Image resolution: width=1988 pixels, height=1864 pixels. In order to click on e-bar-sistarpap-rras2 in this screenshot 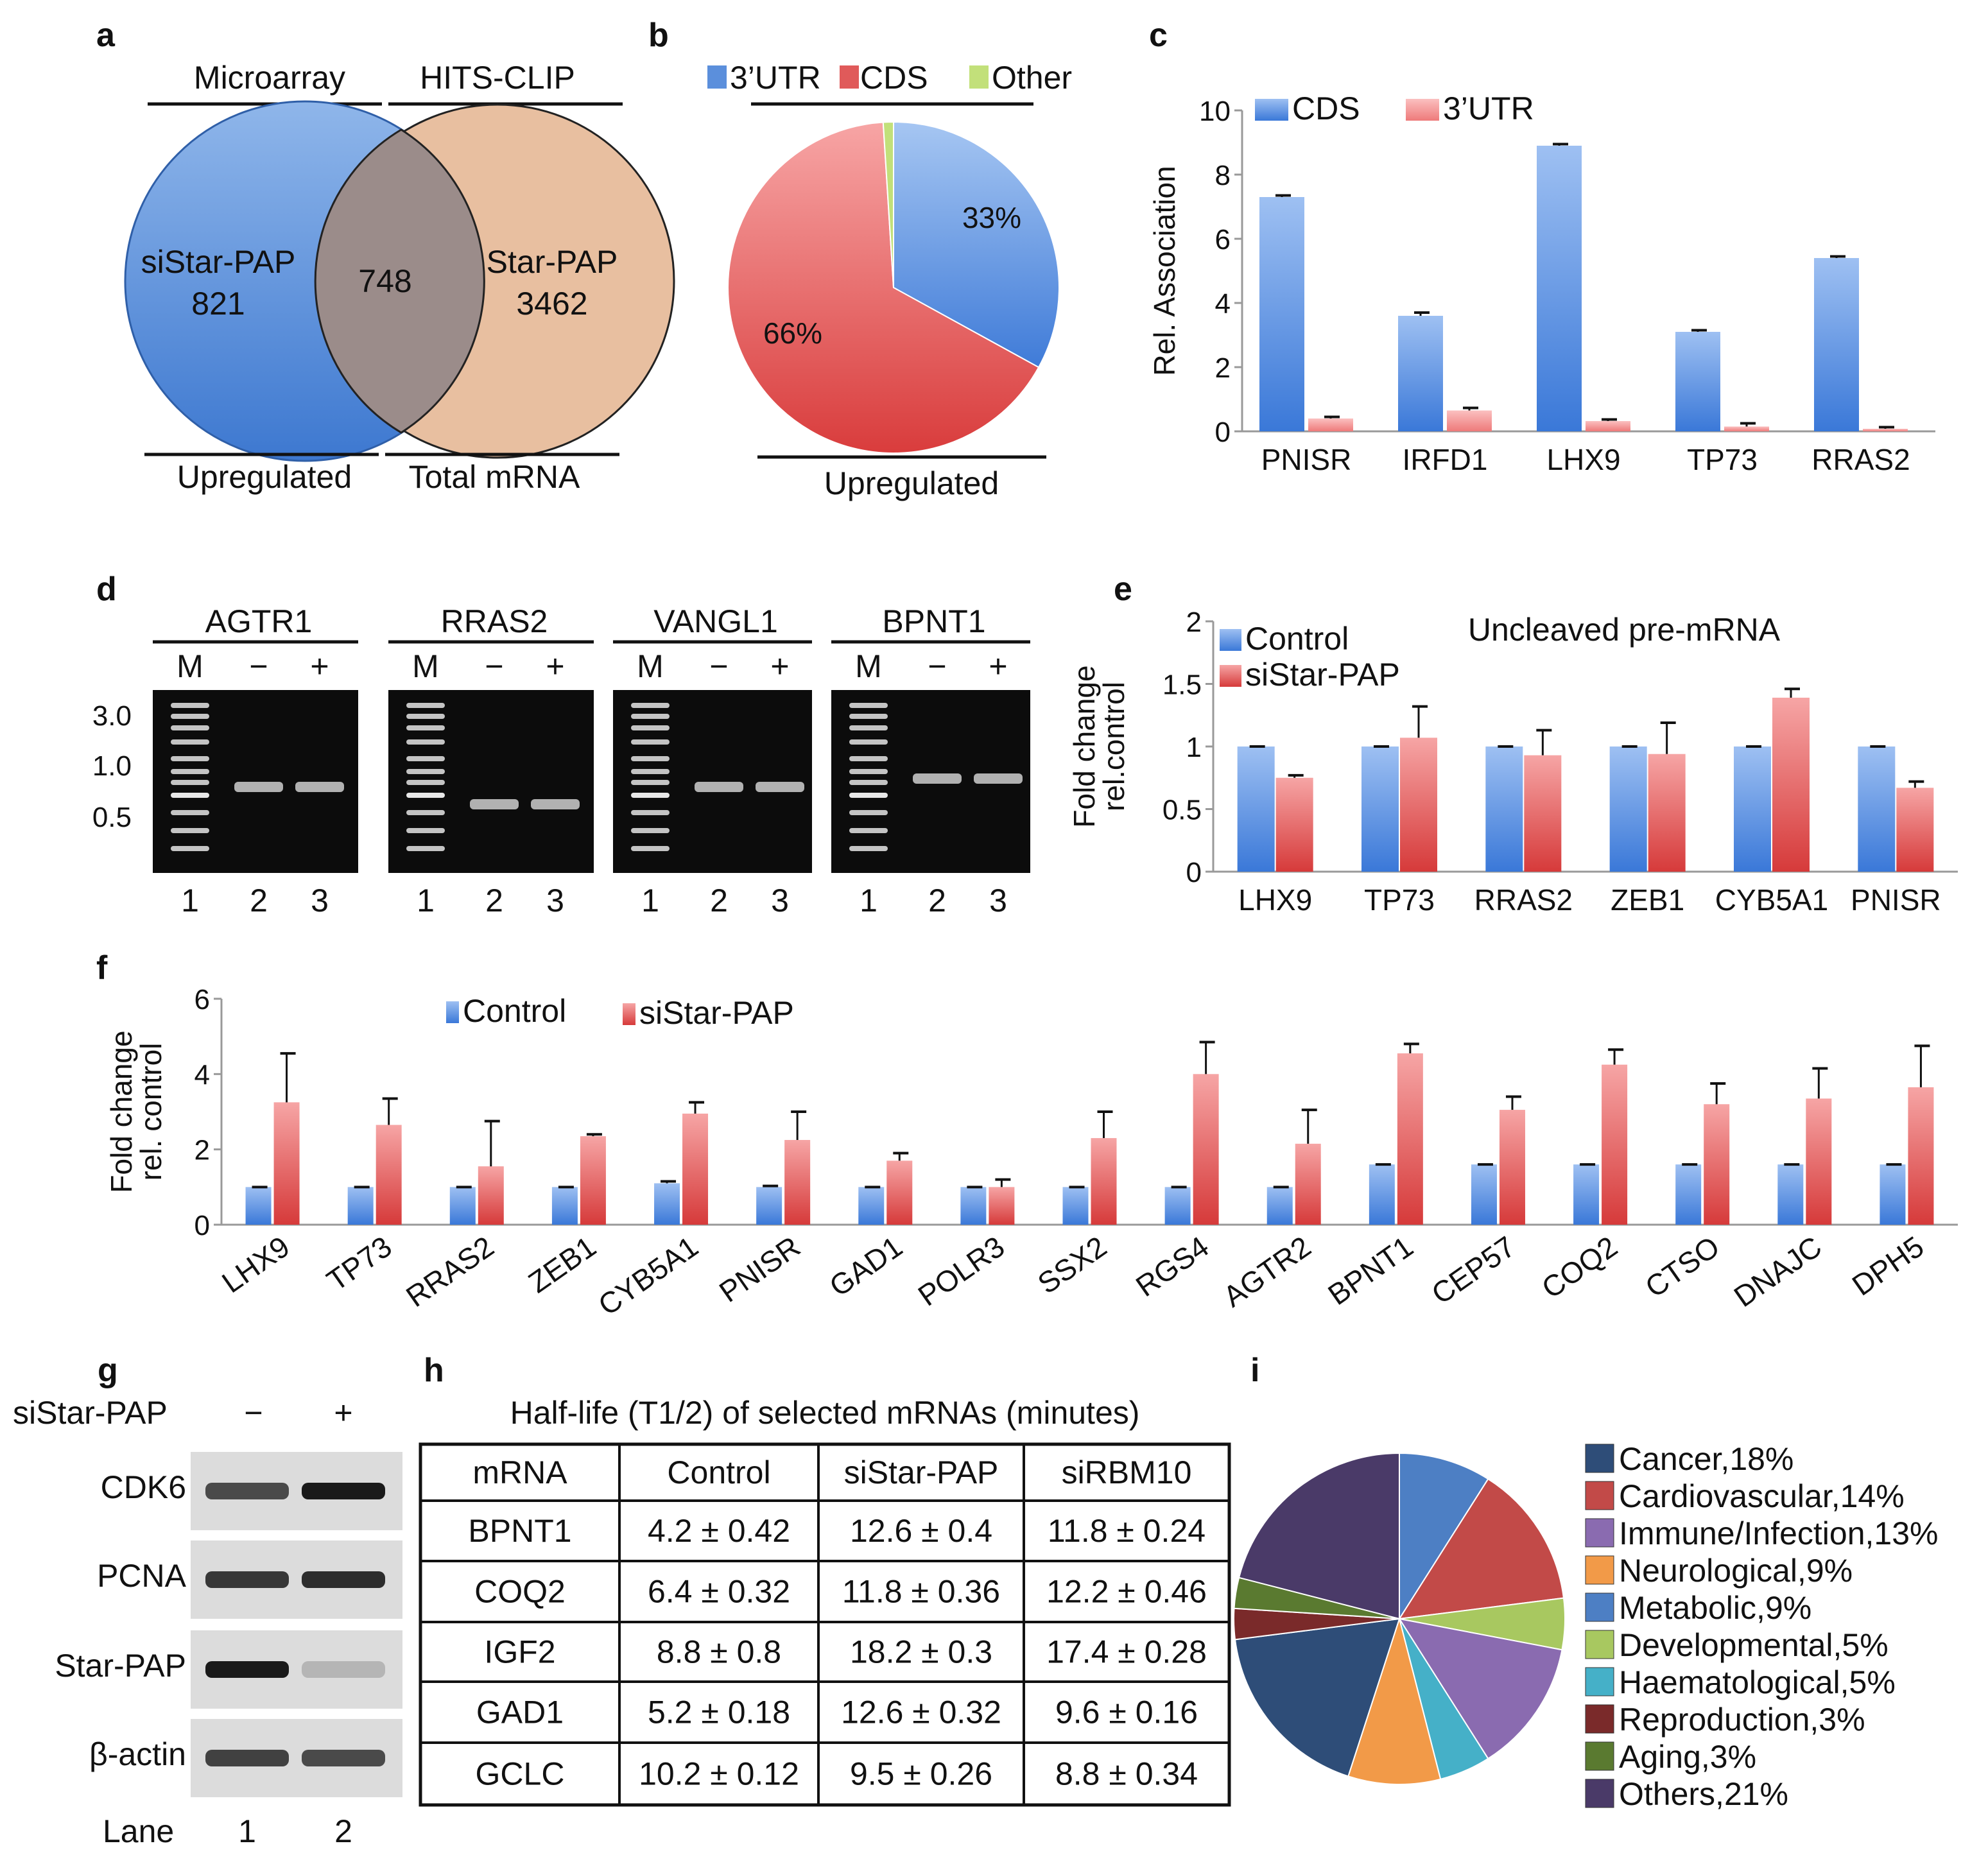, I will do `click(1543, 814)`.